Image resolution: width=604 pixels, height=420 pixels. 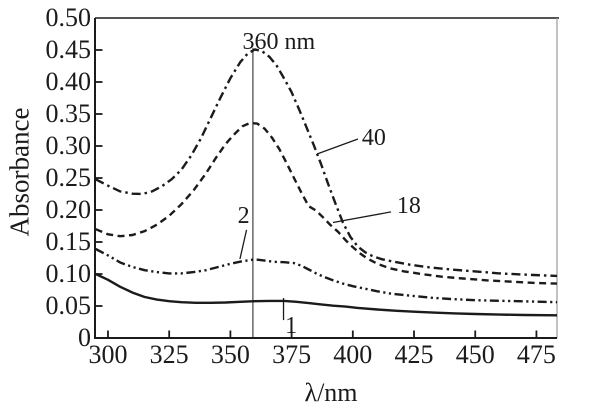 I want to click on x-tick-label-325: 325, so click(x=169, y=354).